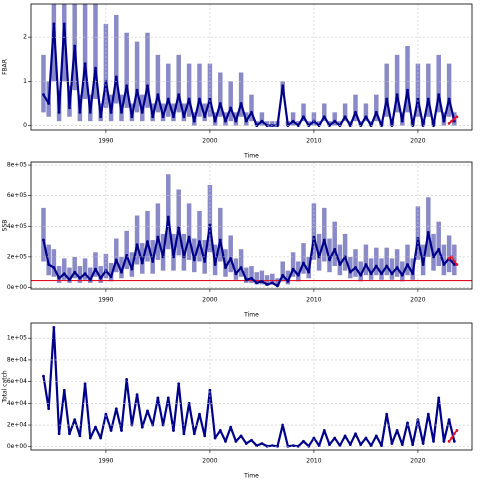  I want to click on forecast-line, so click(453, 120).